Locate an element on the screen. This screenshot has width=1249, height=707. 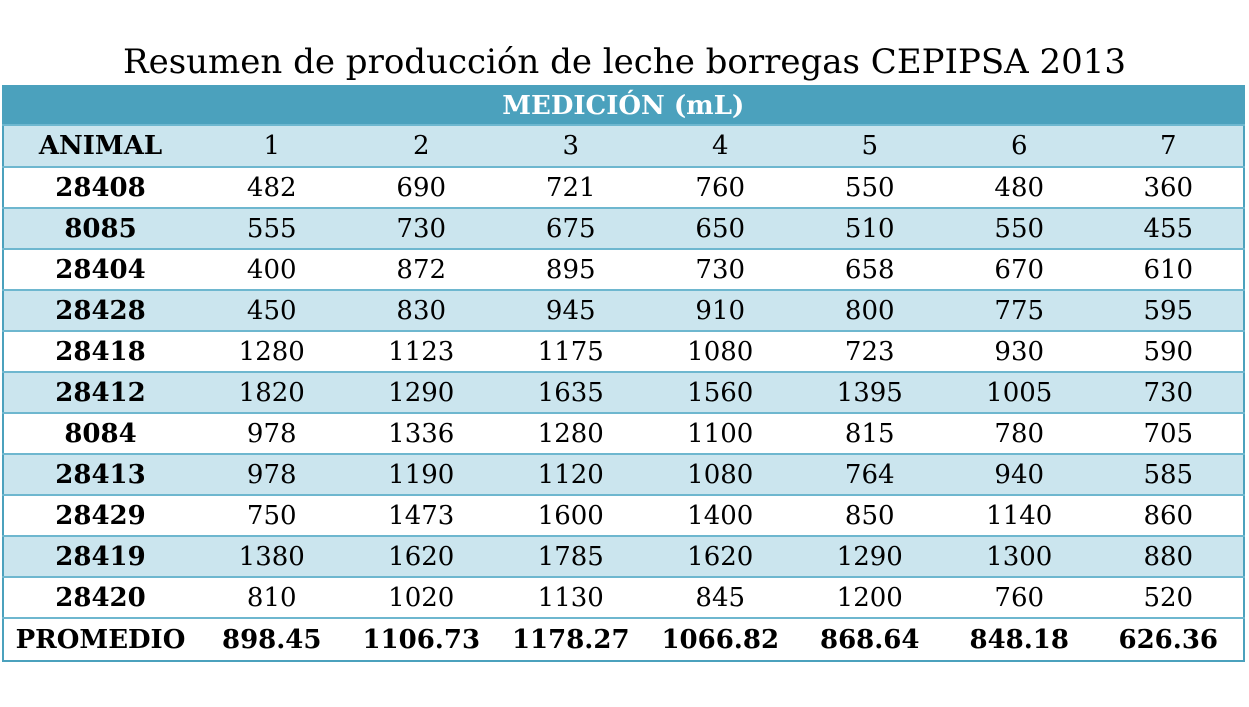
measurement-cell: 845 is located at coordinates (720, 597).